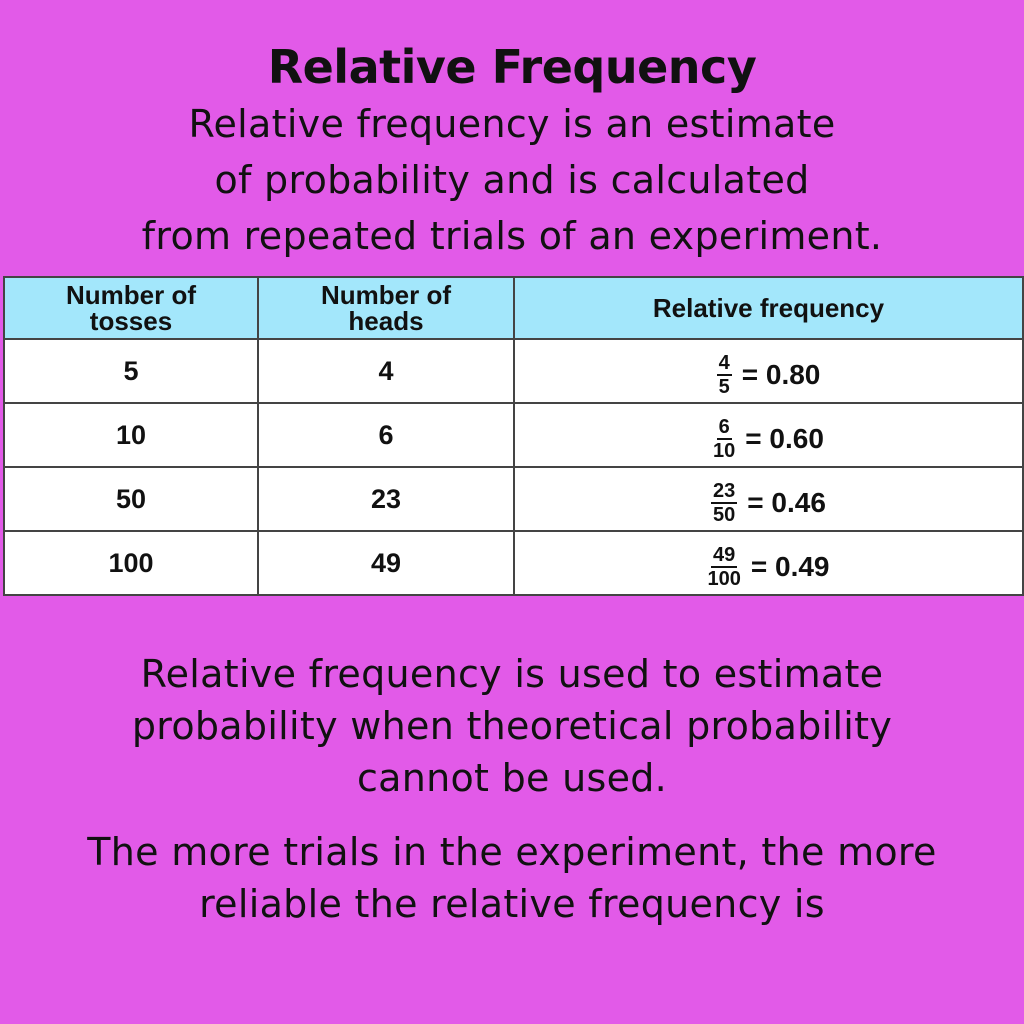 The width and height of the screenshot is (1024, 1024). I want to click on fraction-denominator: 10, so click(724, 451).